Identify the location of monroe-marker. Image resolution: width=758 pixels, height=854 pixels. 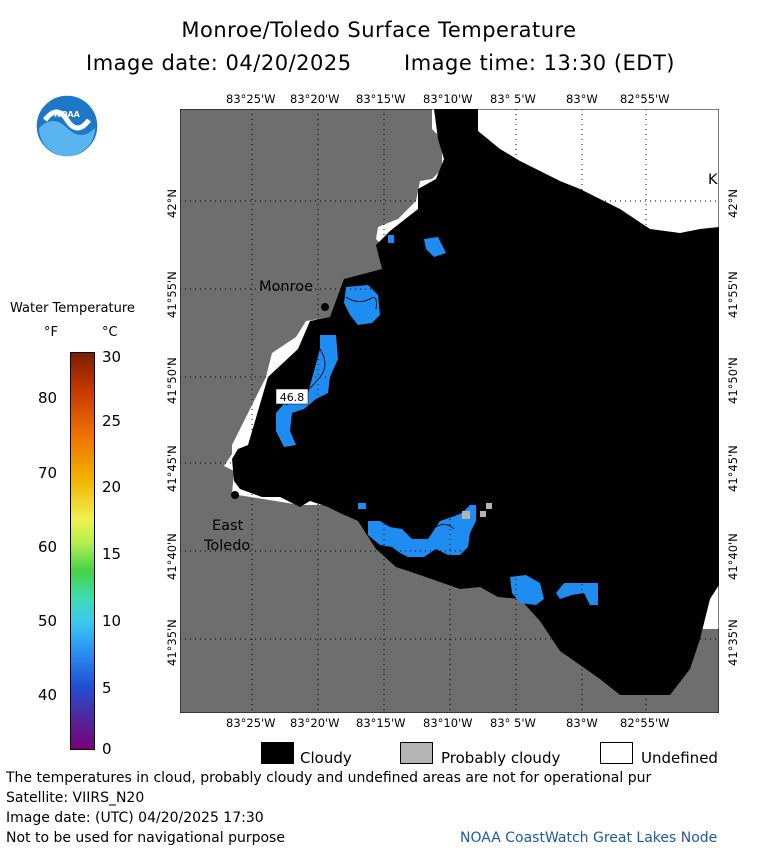
(325, 307).